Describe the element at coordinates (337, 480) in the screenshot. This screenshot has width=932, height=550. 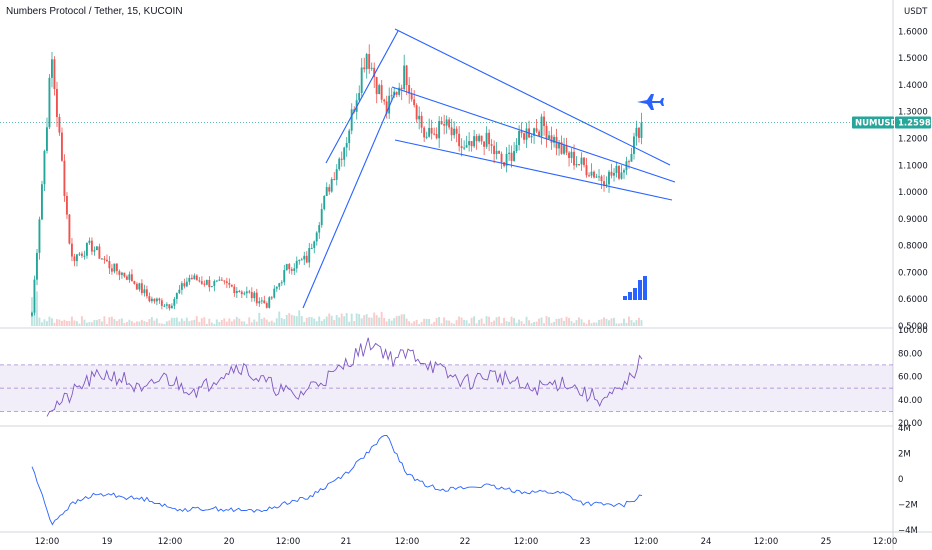
I see `obv-series` at that location.